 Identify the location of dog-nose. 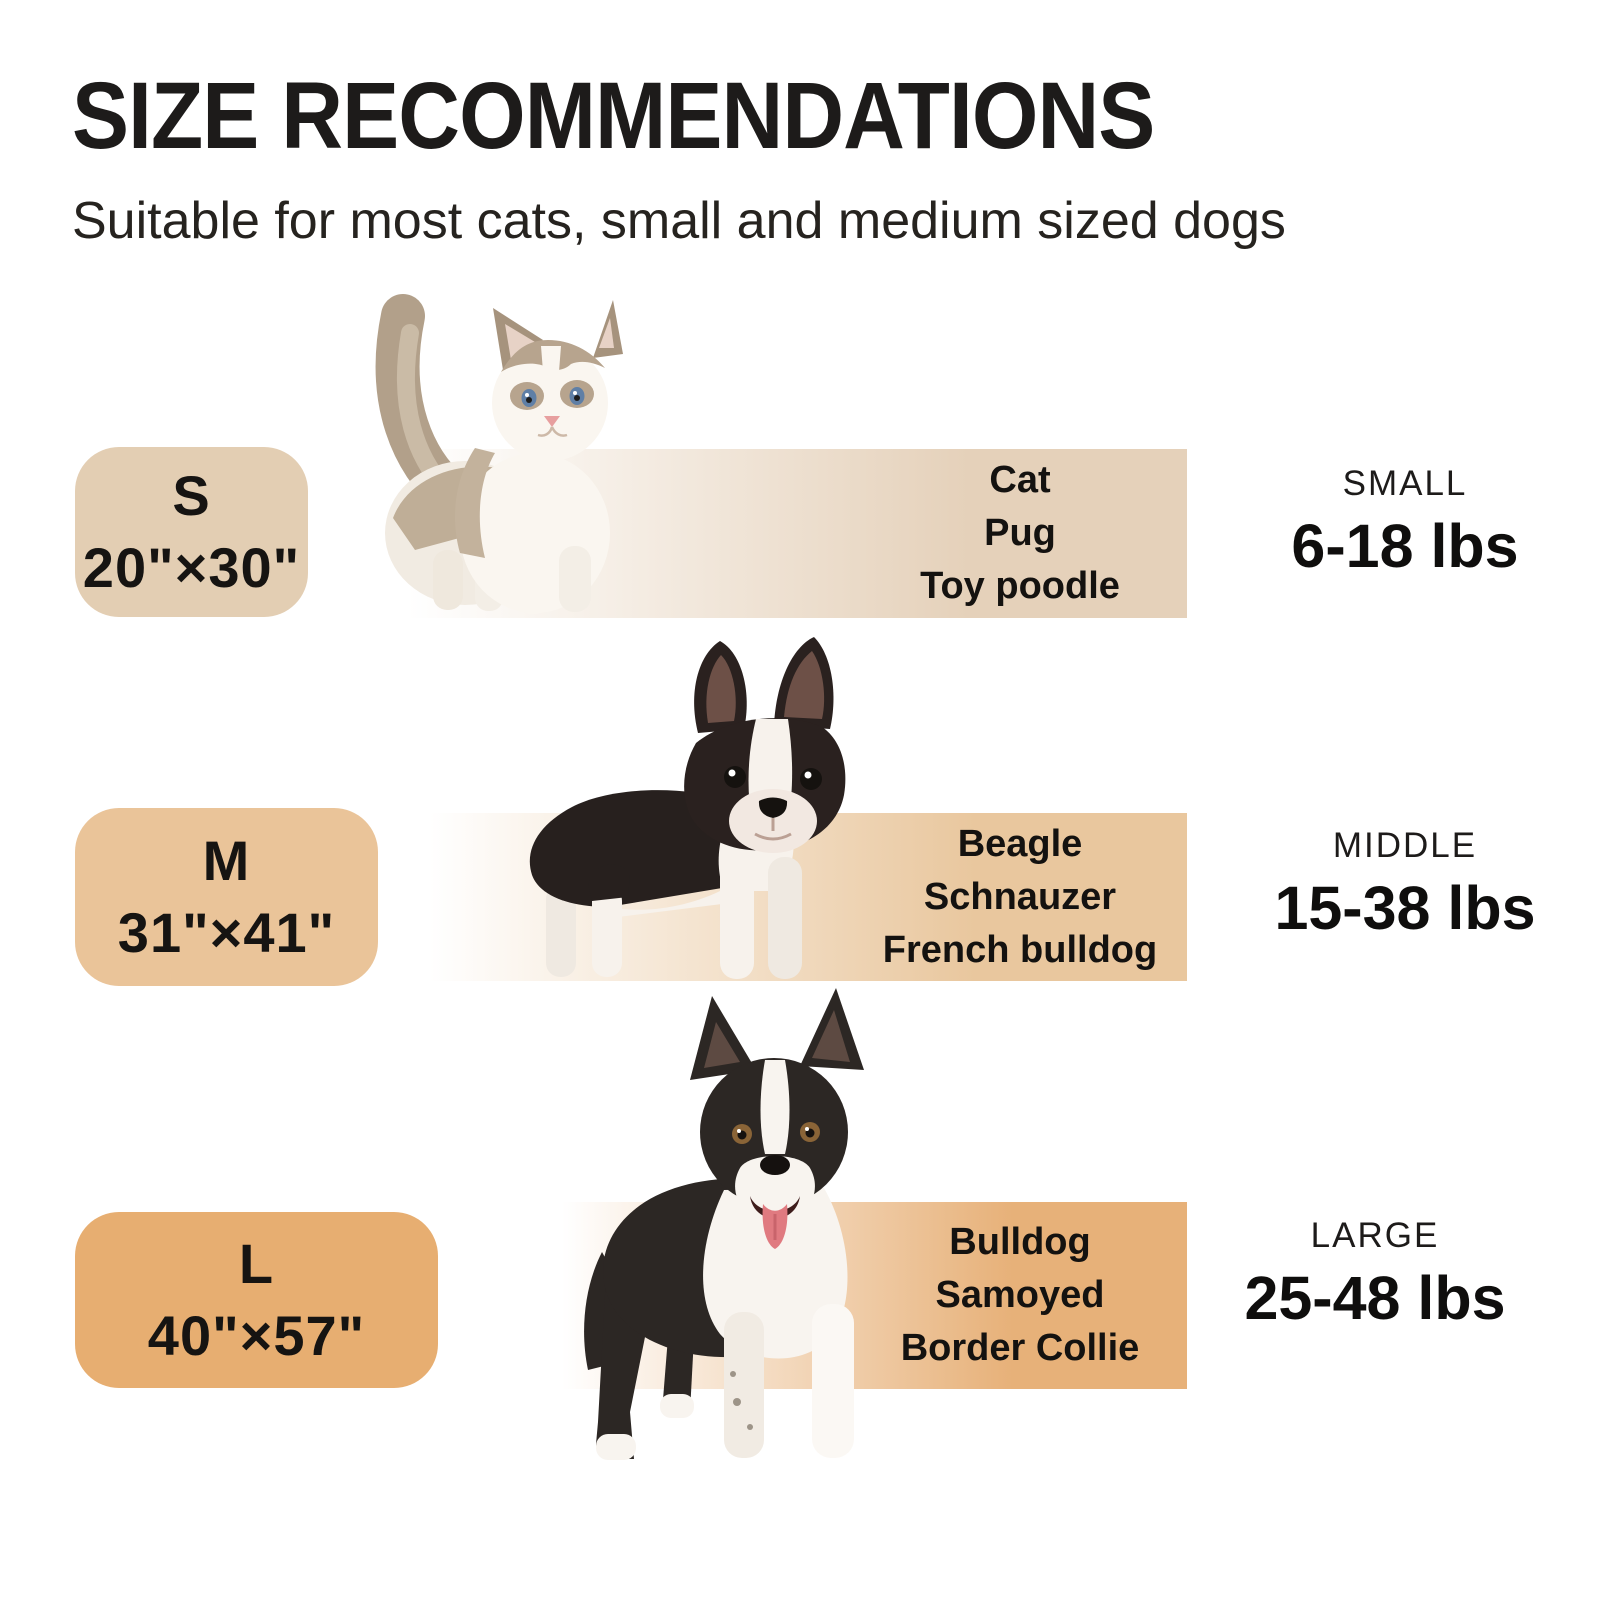
(775, 1165).